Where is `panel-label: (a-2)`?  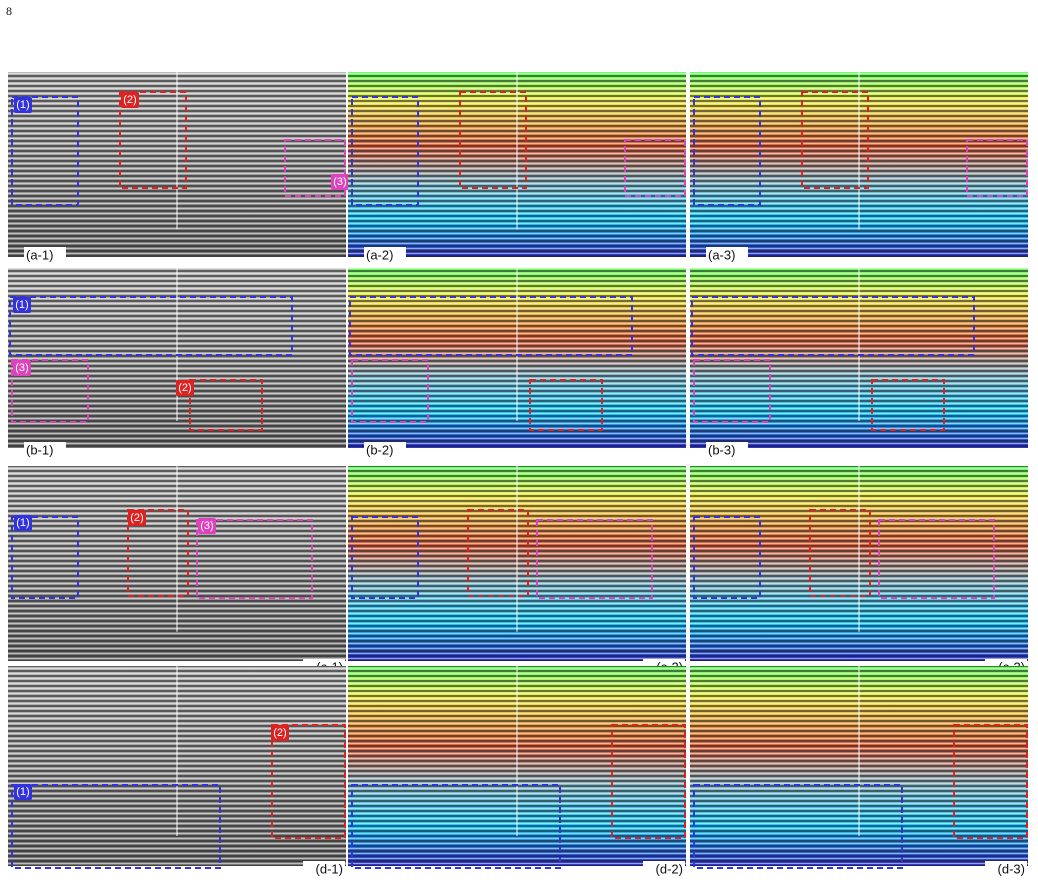 panel-label: (a-2) is located at coordinates (379, 254).